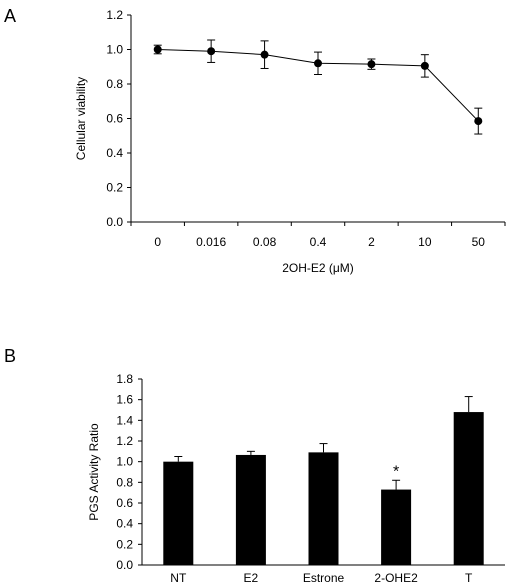 The width and height of the screenshot is (513, 586). What do you see at coordinates (94, 472) in the screenshot?
I see `y-axis-label: PGS Activity Ratio` at bounding box center [94, 472].